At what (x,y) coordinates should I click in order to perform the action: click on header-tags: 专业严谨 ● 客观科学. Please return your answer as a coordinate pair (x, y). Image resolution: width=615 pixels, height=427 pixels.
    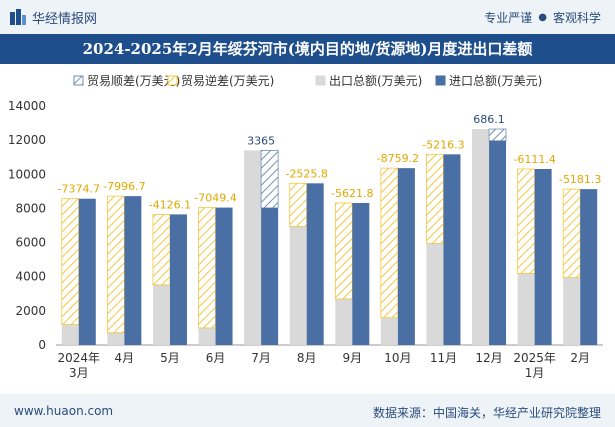
    Looking at the image, I should click on (542, 17).